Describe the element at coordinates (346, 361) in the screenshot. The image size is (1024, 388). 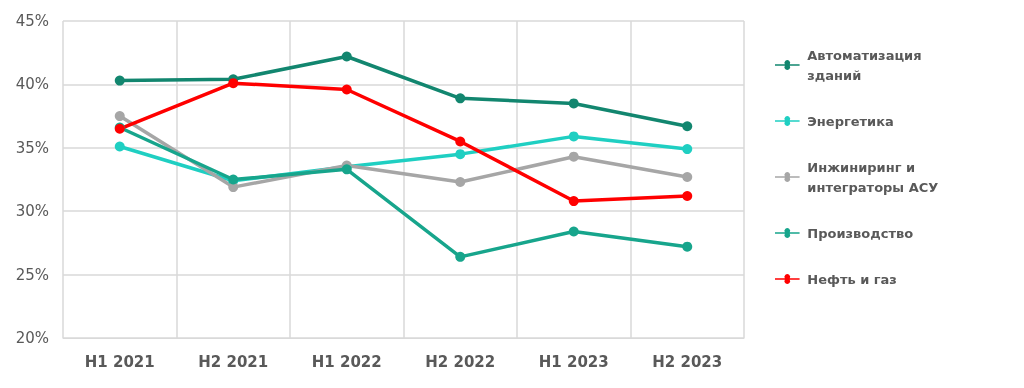
I see `x-tick-label: H1 2022` at that location.